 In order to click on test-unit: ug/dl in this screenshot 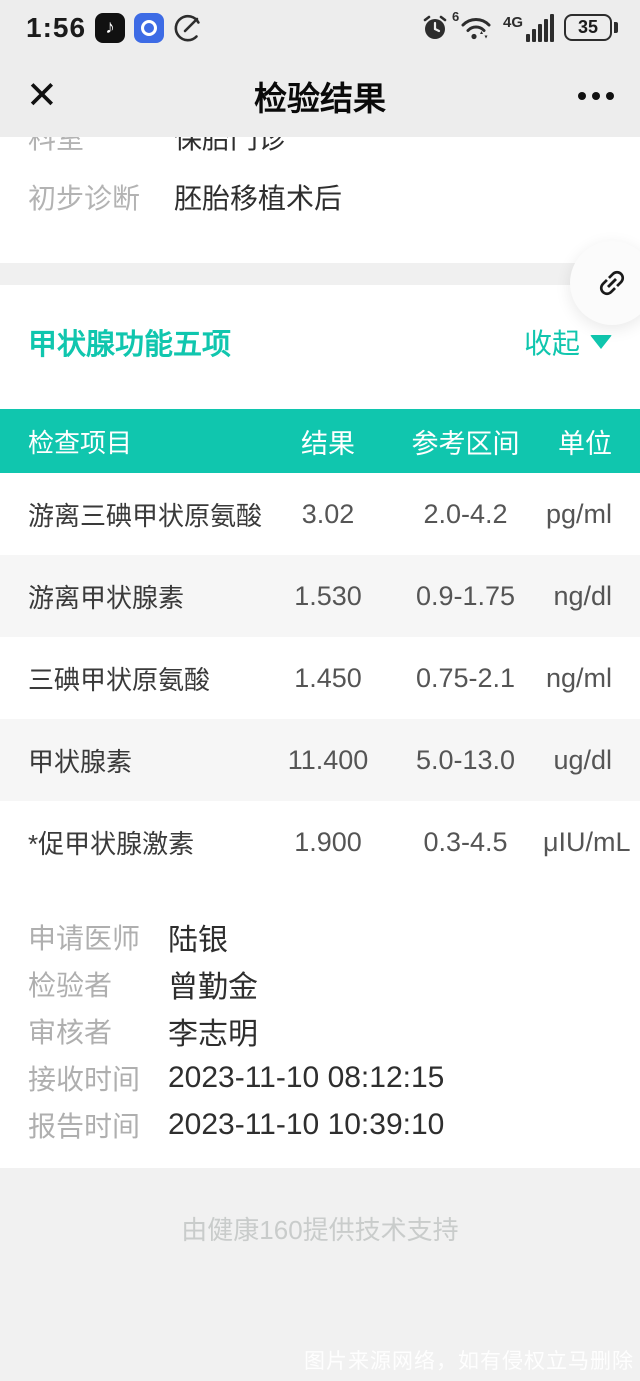, I will do `click(582, 759)`.